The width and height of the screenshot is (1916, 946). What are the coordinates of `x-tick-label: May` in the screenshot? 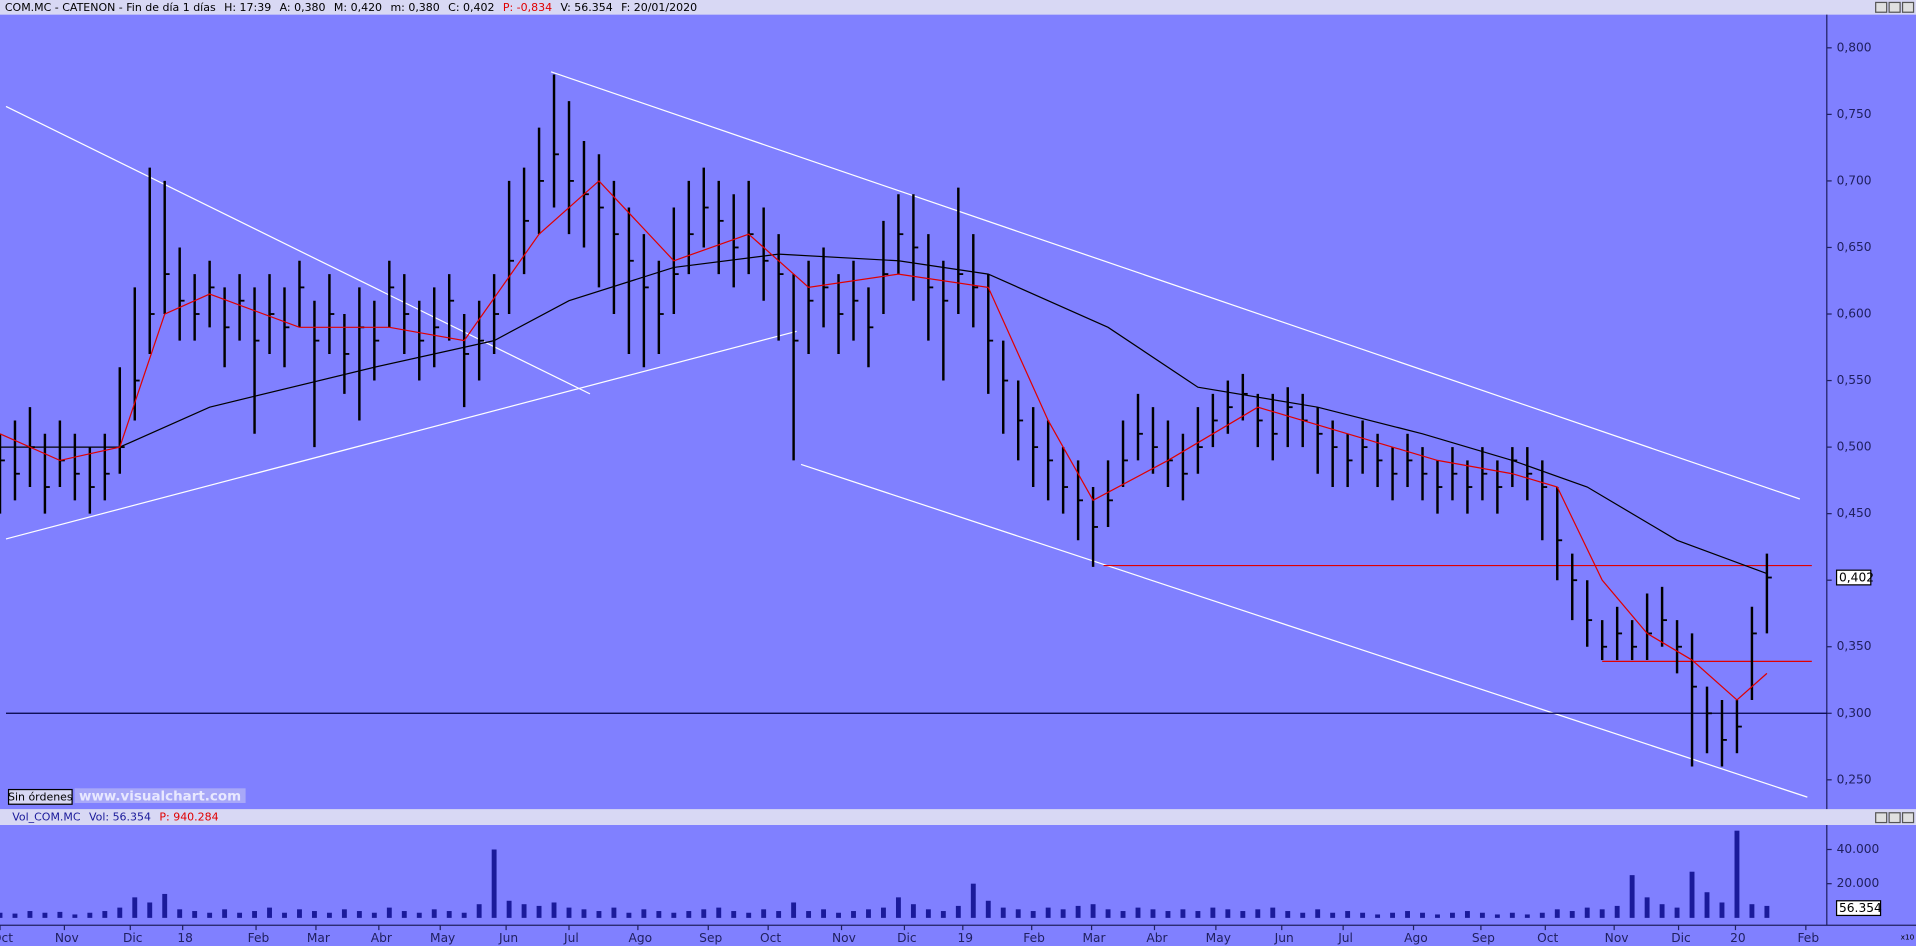 It's located at (442, 938).